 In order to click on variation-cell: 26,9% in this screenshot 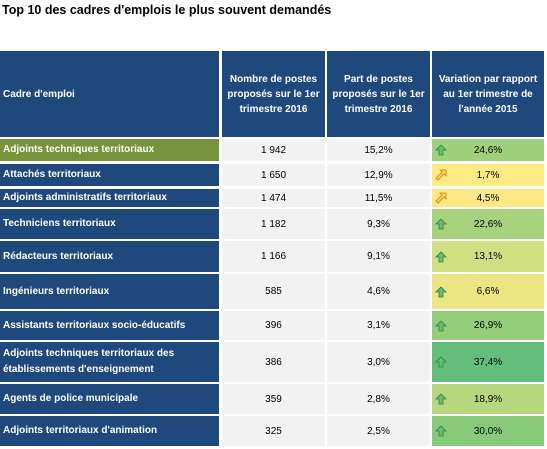, I will do `click(488, 325)`.